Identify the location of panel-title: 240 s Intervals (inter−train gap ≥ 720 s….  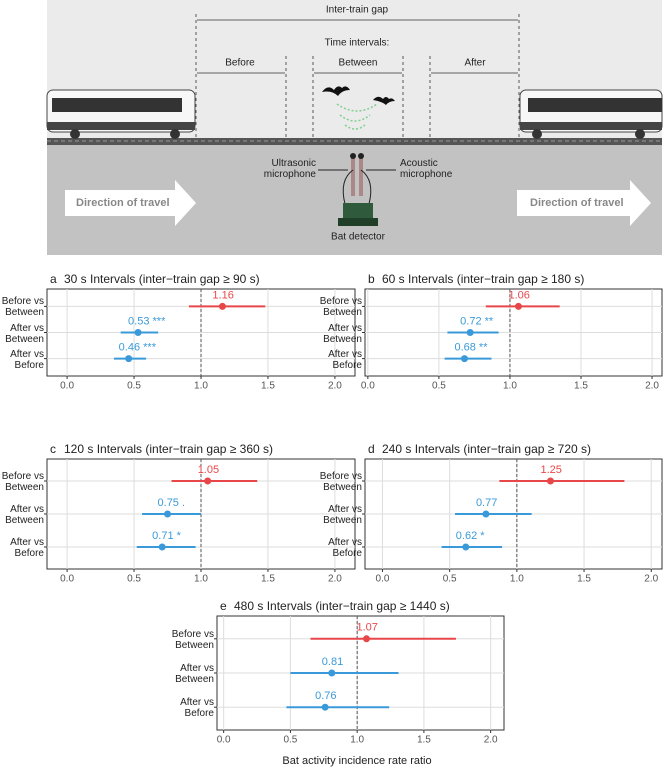
(486, 449).